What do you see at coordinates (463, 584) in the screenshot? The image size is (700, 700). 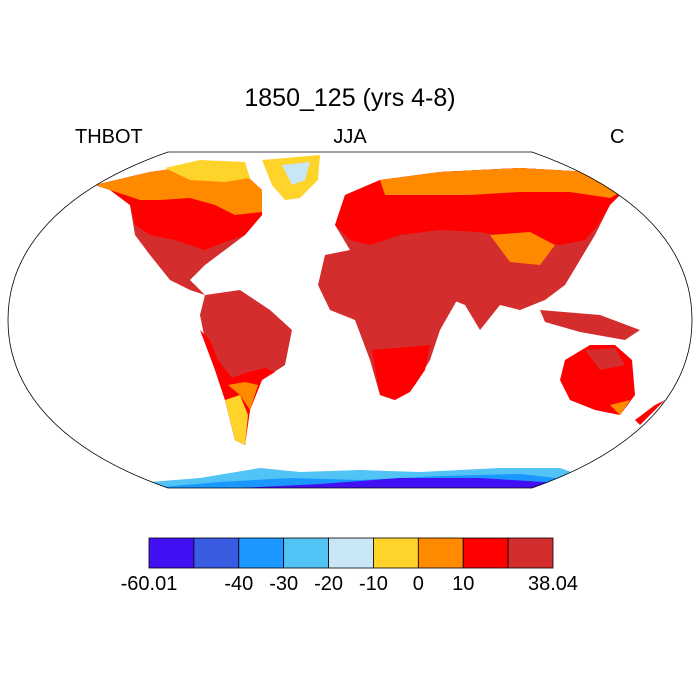 I see `colorbar-label: 10` at bounding box center [463, 584].